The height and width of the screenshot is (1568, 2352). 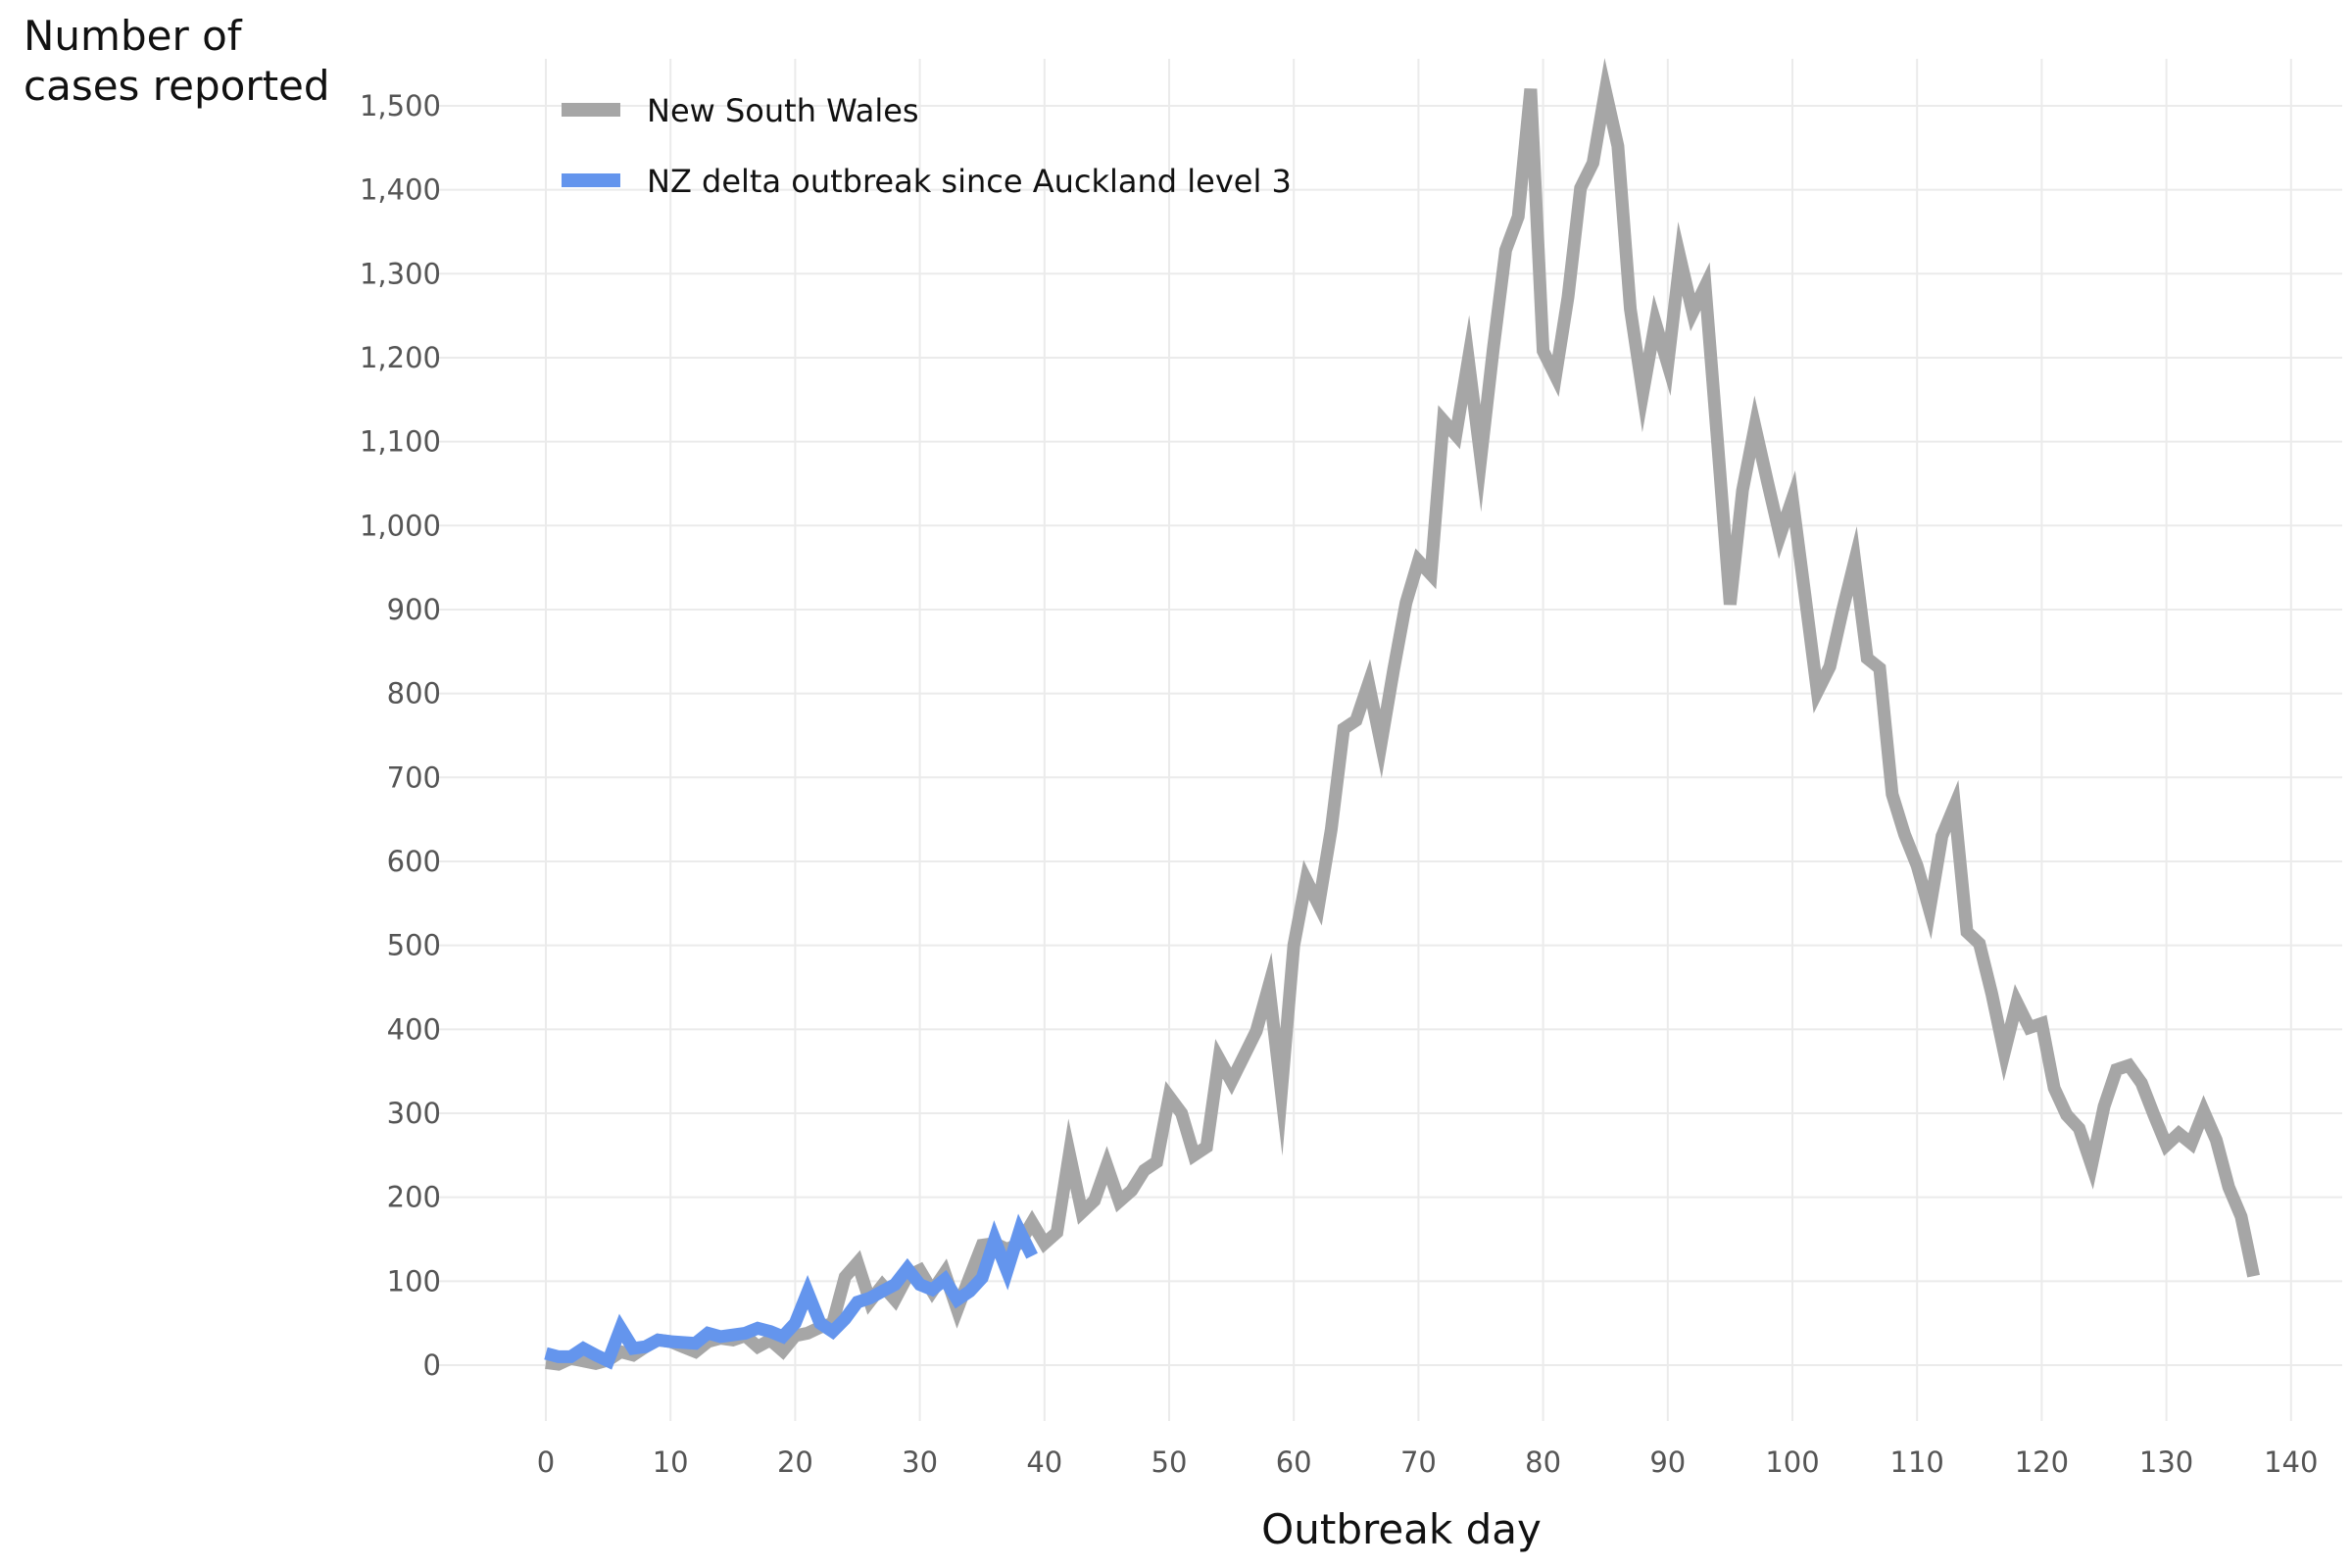 What do you see at coordinates (783, 110) in the screenshot?
I see `legend-label-nsw: New South Wales` at bounding box center [783, 110].